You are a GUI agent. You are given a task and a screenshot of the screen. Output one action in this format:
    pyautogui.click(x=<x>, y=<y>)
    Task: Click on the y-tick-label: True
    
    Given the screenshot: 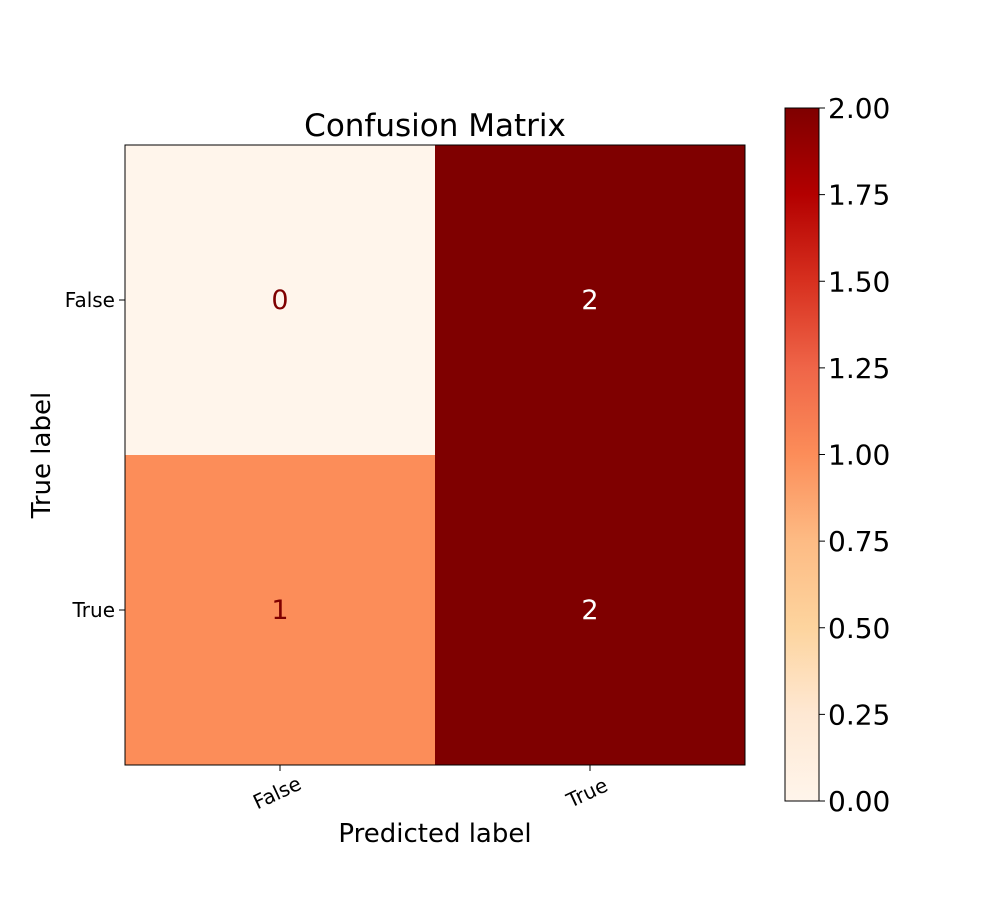 What is the action you would take?
    pyautogui.click(x=93, y=610)
    